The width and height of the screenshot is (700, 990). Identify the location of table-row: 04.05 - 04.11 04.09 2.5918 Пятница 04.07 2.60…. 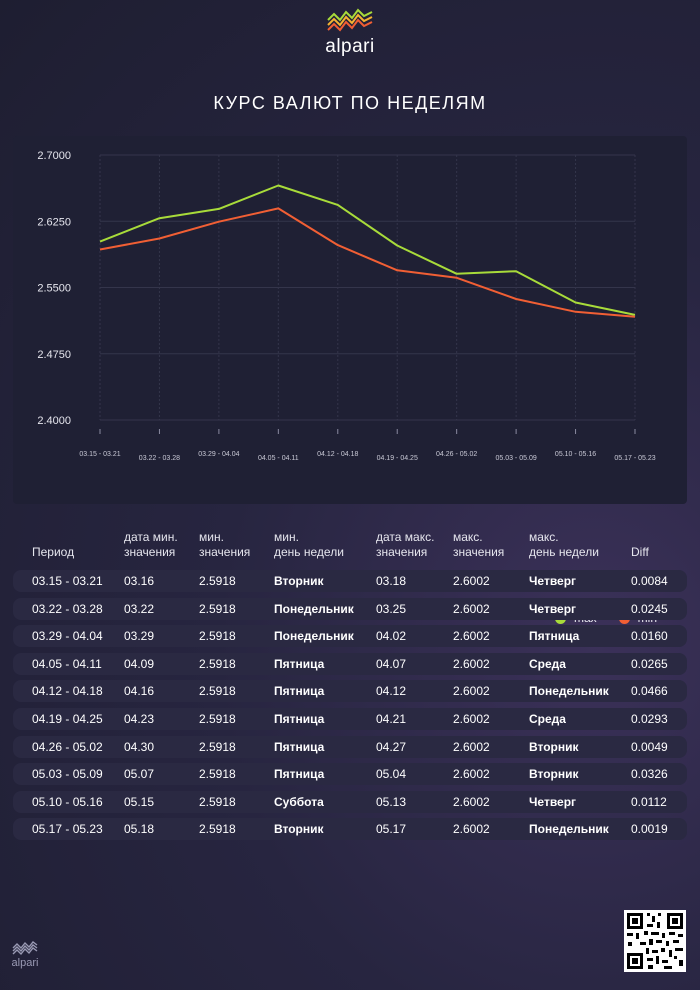
(350, 663).